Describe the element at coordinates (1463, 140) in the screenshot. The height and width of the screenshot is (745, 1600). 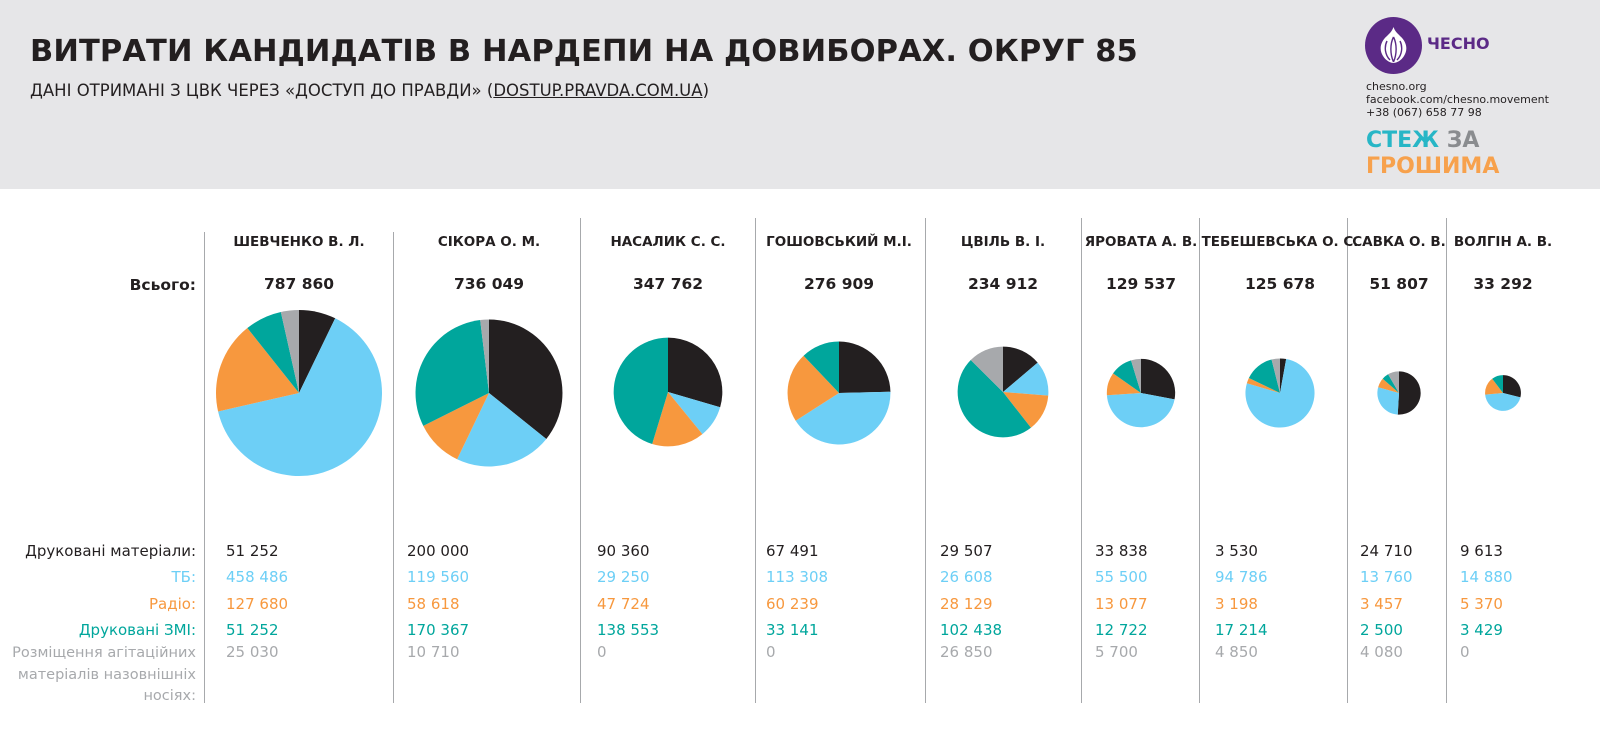
I see `project-word-2: ЗА` at that location.